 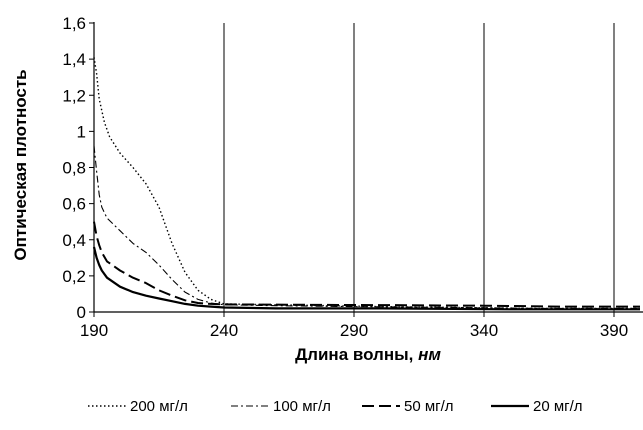 What do you see at coordinates (81, 312) in the screenshot?
I see `y-tick-label: 0` at bounding box center [81, 312].